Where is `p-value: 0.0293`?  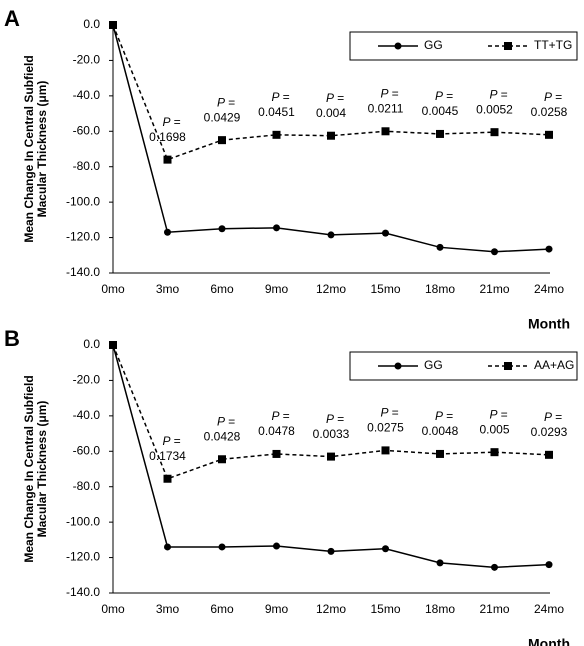
p-value: 0.0293 is located at coordinates (549, 432).